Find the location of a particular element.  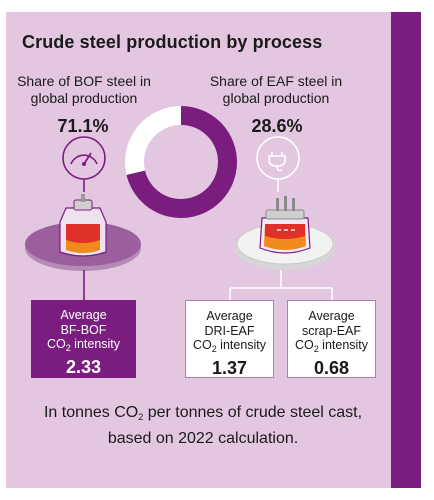

accent-bar is located at coordinates (406, 250).